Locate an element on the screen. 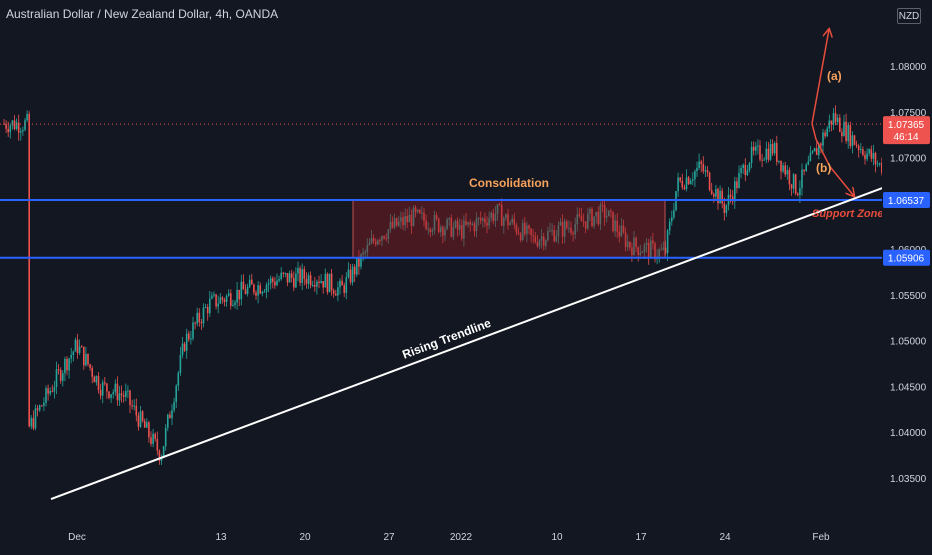 The width and height of the screenshot is (932, 555). price-axis-panel is located at coordinates (907, 275).